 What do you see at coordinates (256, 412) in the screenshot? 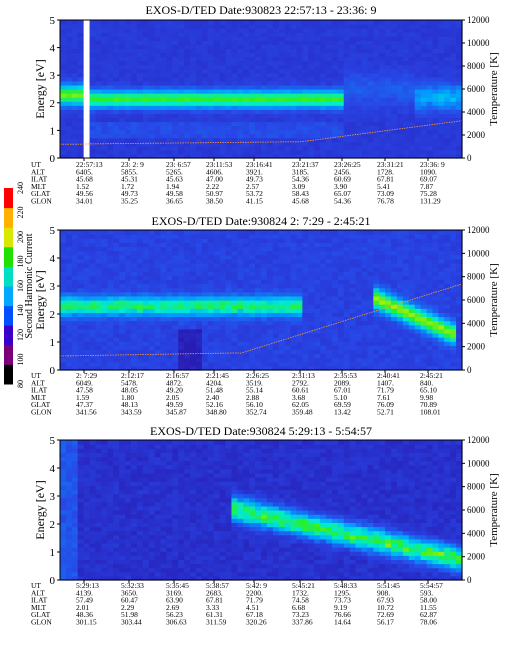
I see `ephemeris-value: 352.74` at bounding box center [256, 412].